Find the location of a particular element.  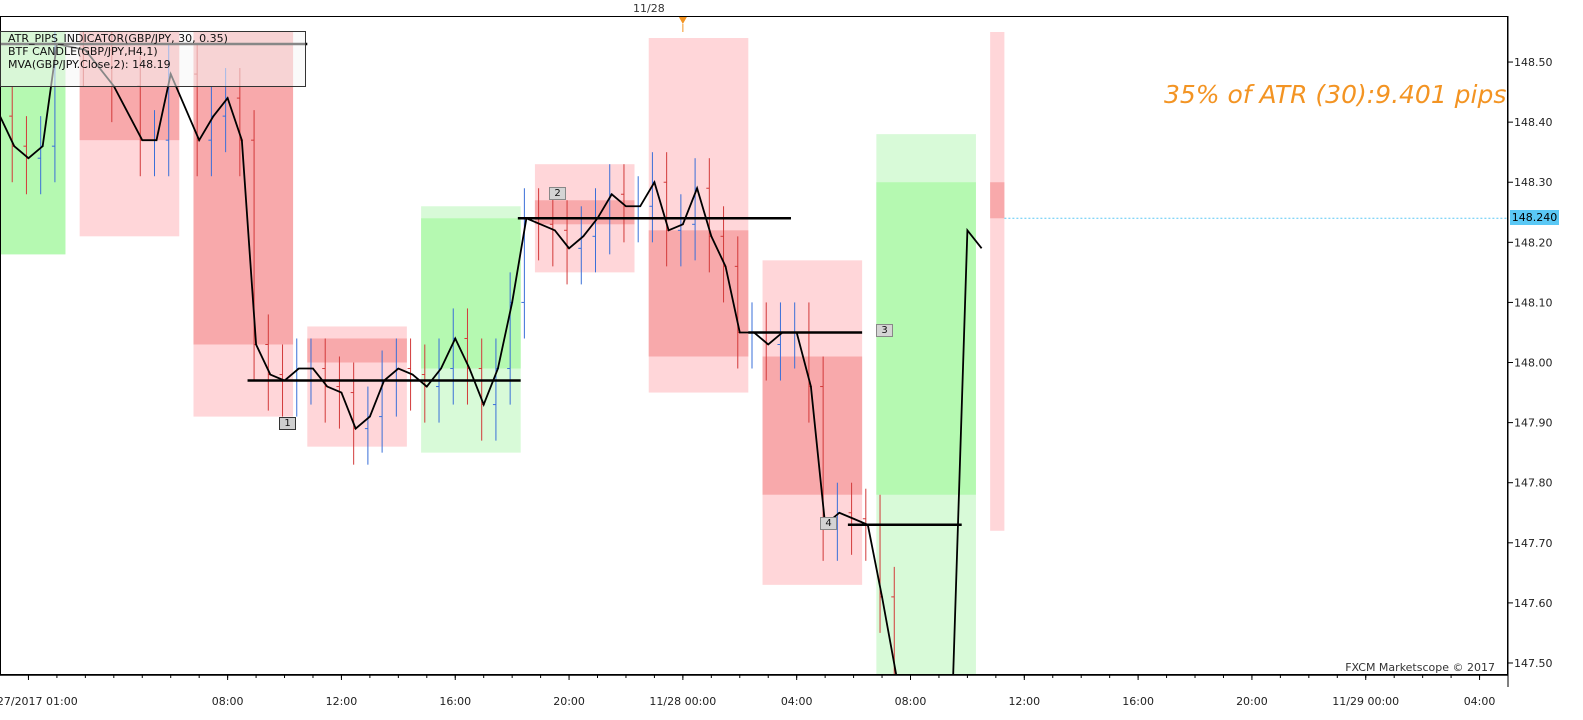

y-tick-label-3: 148.20 is located at coordinates (1533, 242).